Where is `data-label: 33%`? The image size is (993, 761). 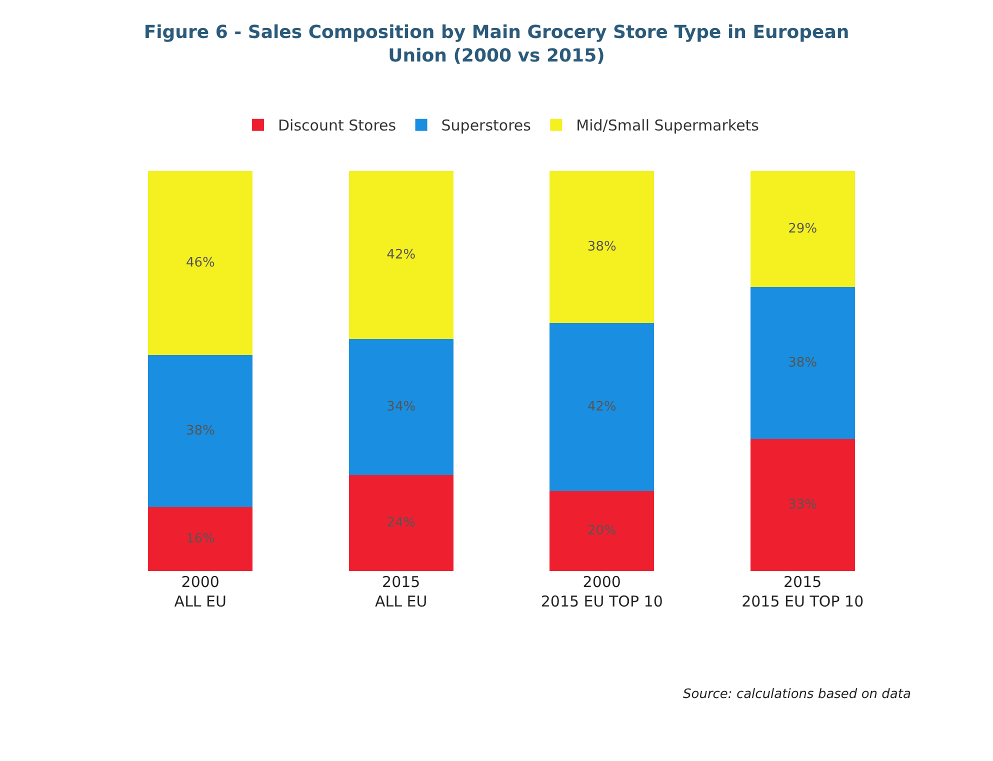
data-label: 33% is located at coordinates (803, 505).